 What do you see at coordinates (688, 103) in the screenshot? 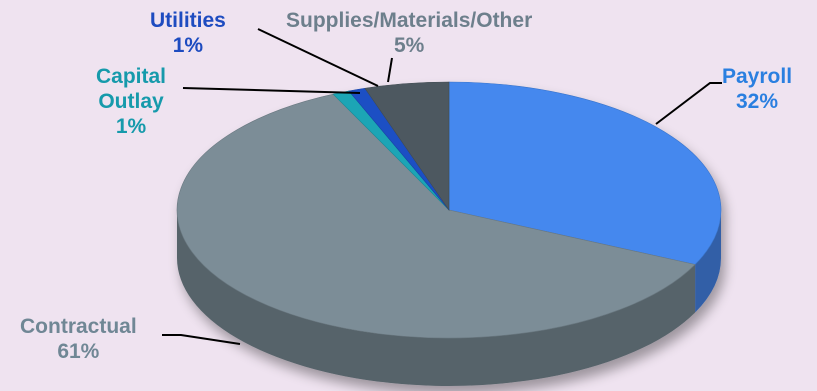
I see `leader-payroll` at bounding box center [688, 103].